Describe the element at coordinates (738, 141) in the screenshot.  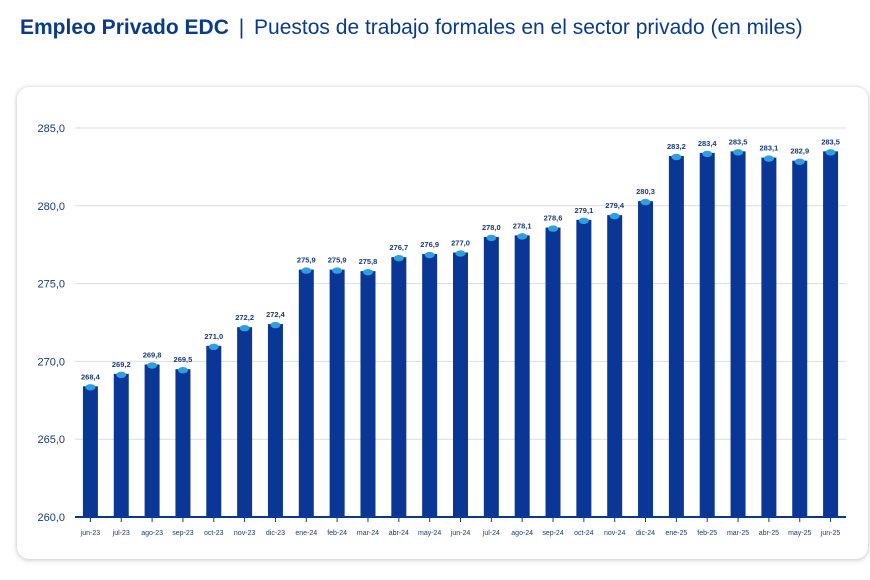
I see `data-label: 283,5` at that location.